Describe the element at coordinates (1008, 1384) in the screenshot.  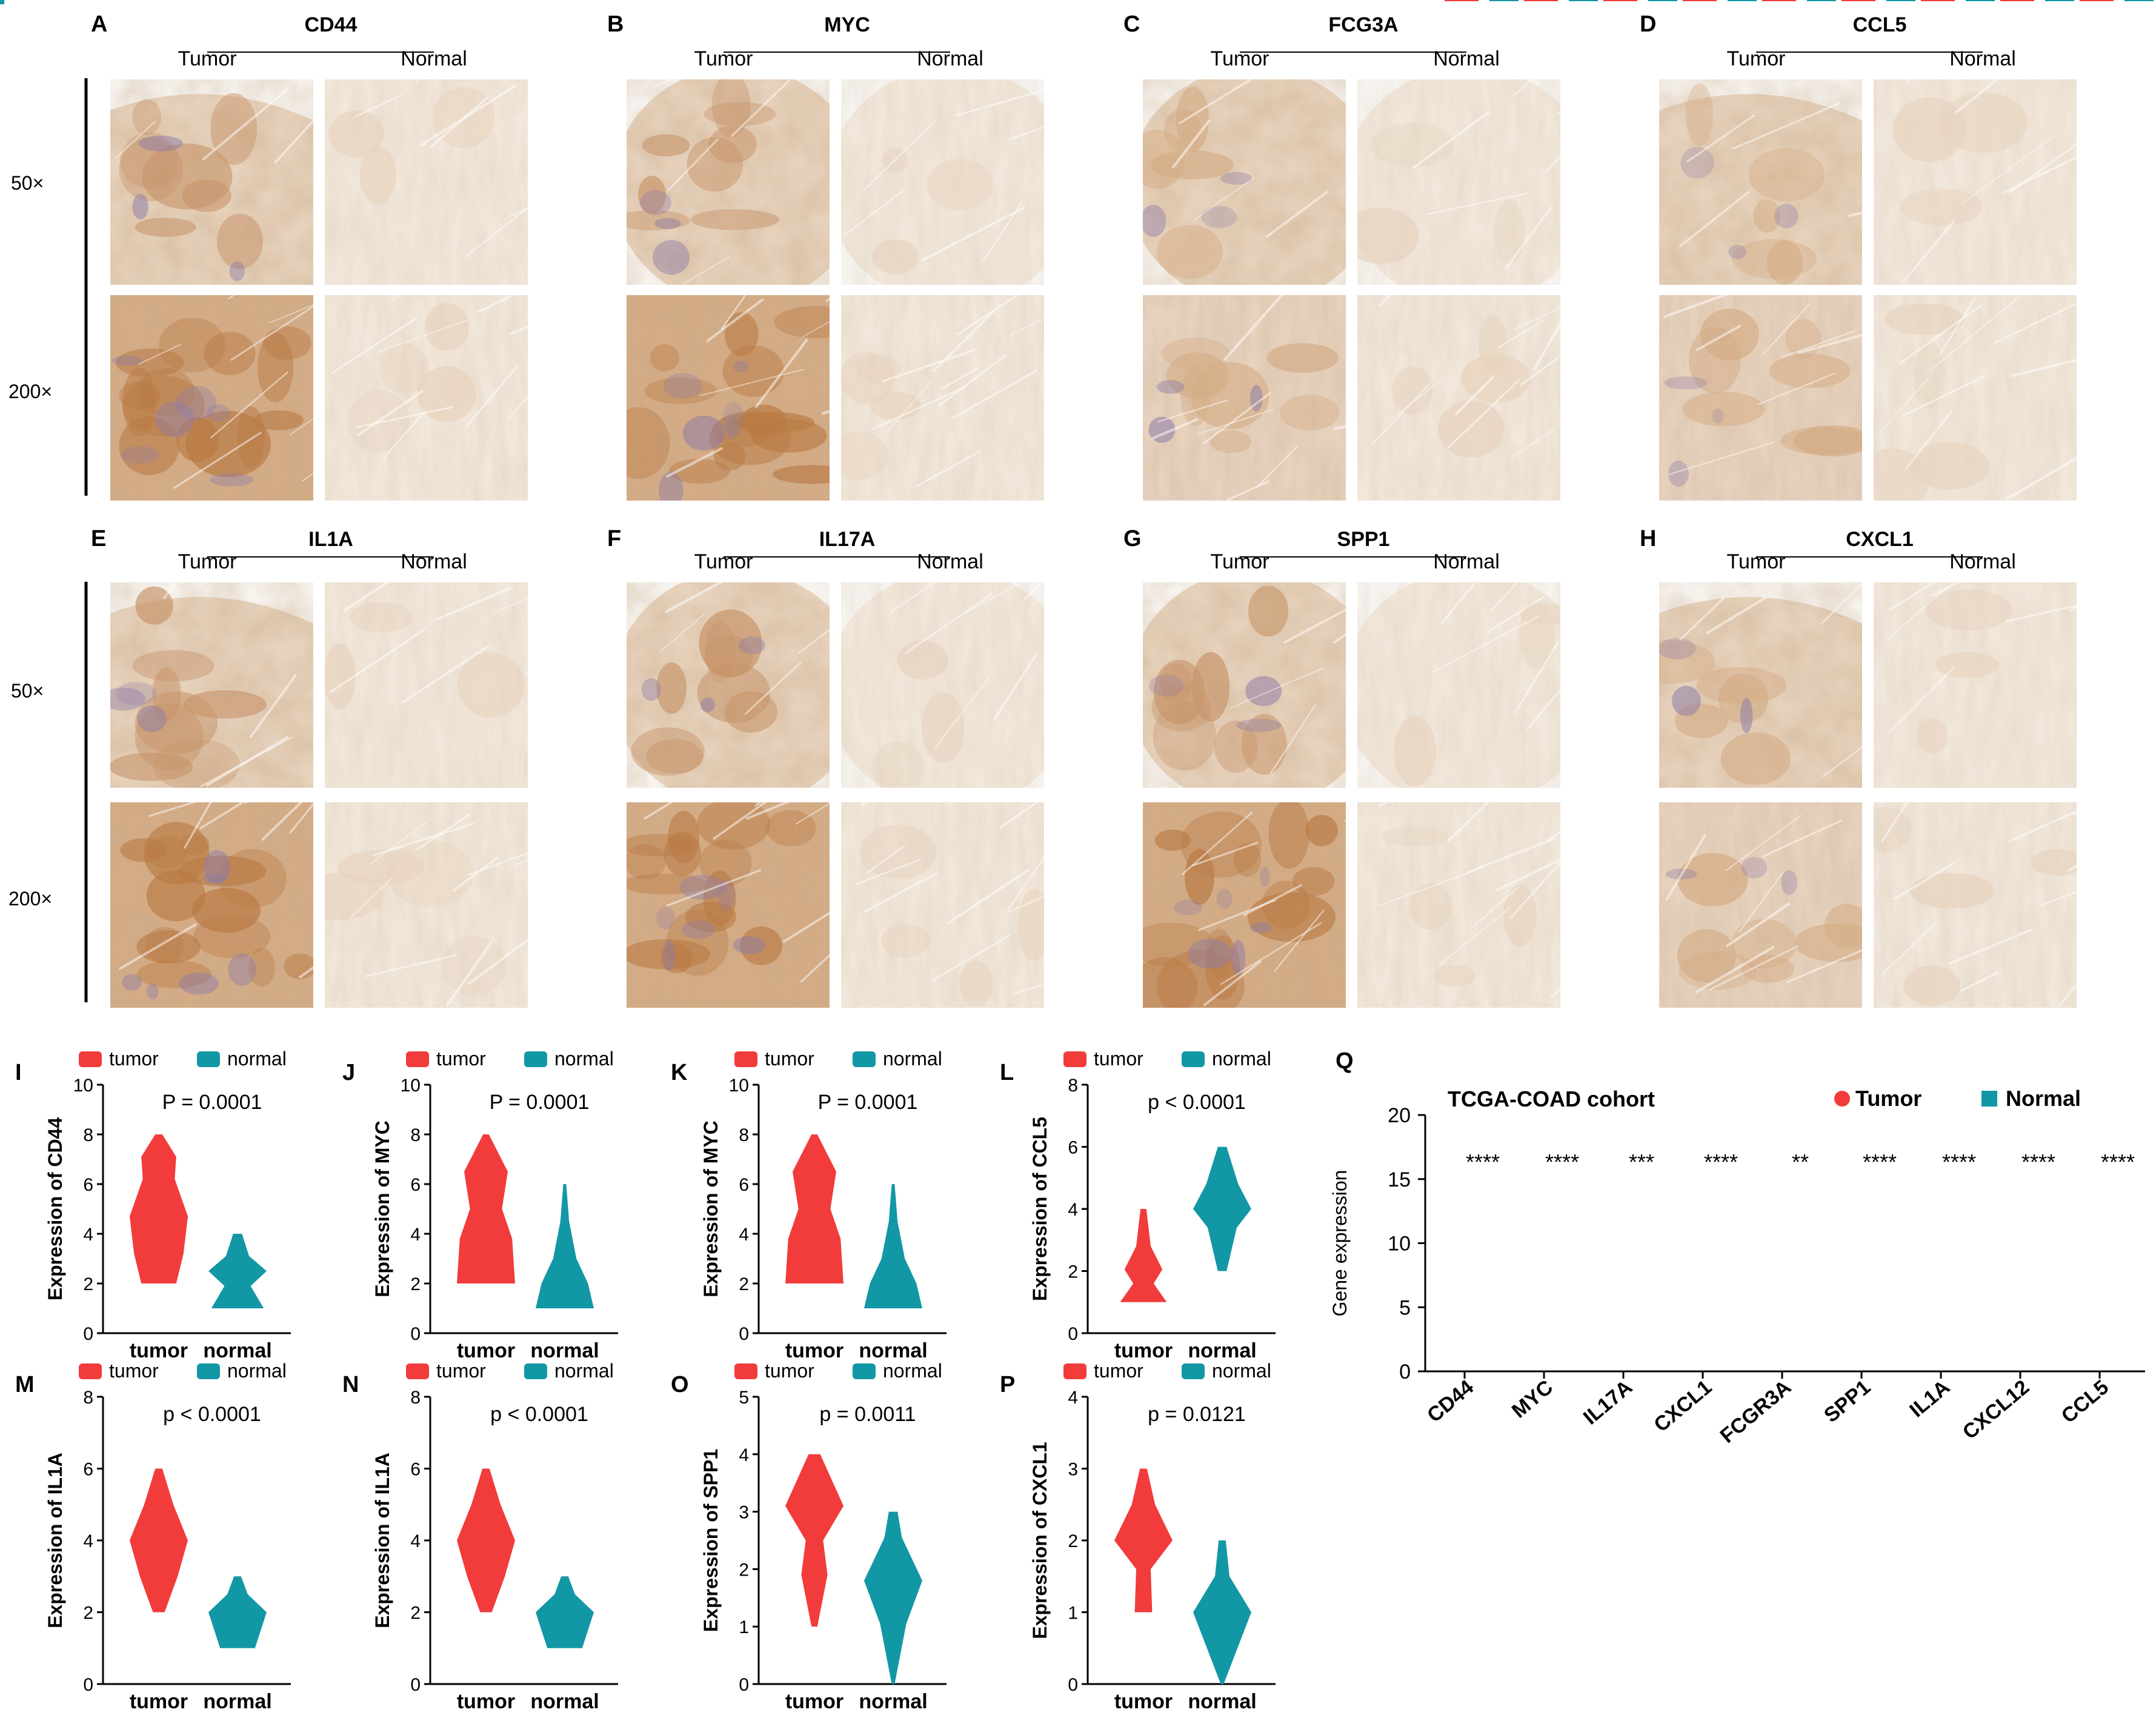
I see `panel-label: P` at that location.